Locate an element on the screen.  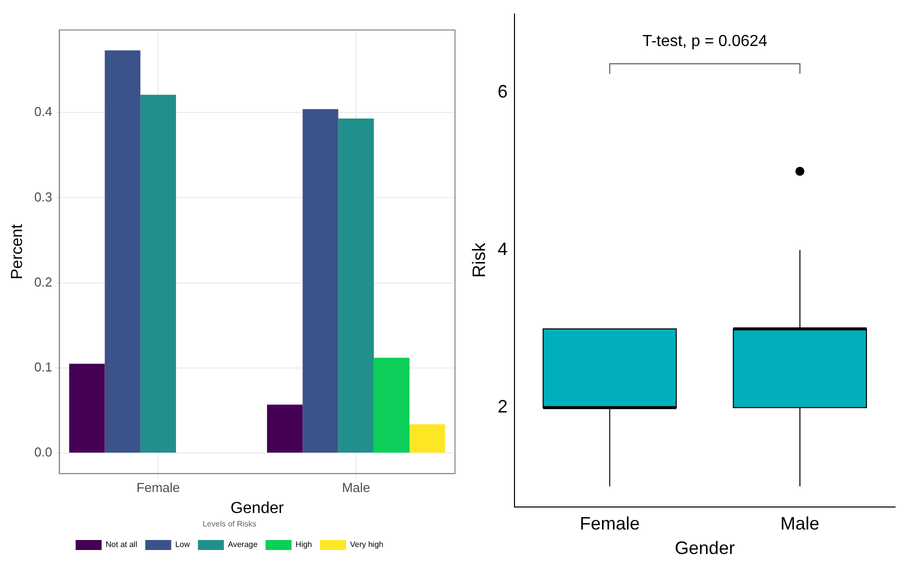
y-tick-label: 4 is located at coordinates (503, 249).